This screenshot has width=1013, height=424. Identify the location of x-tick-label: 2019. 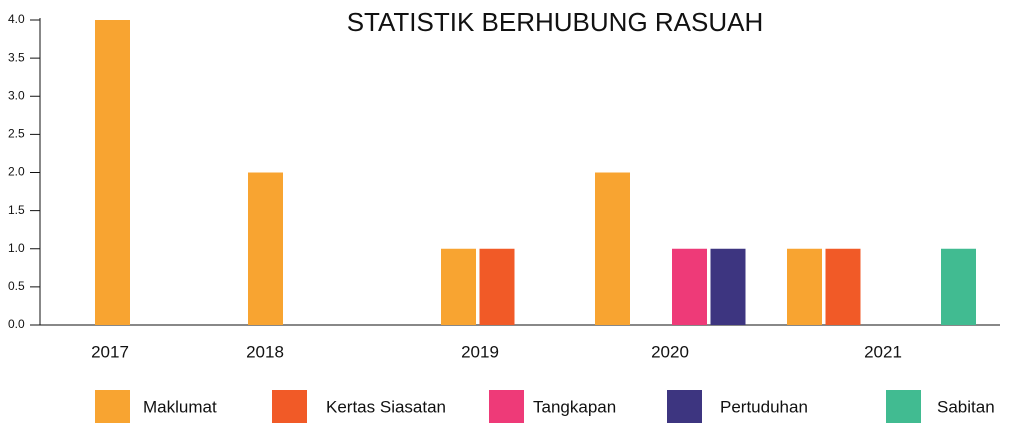
(480, 351).